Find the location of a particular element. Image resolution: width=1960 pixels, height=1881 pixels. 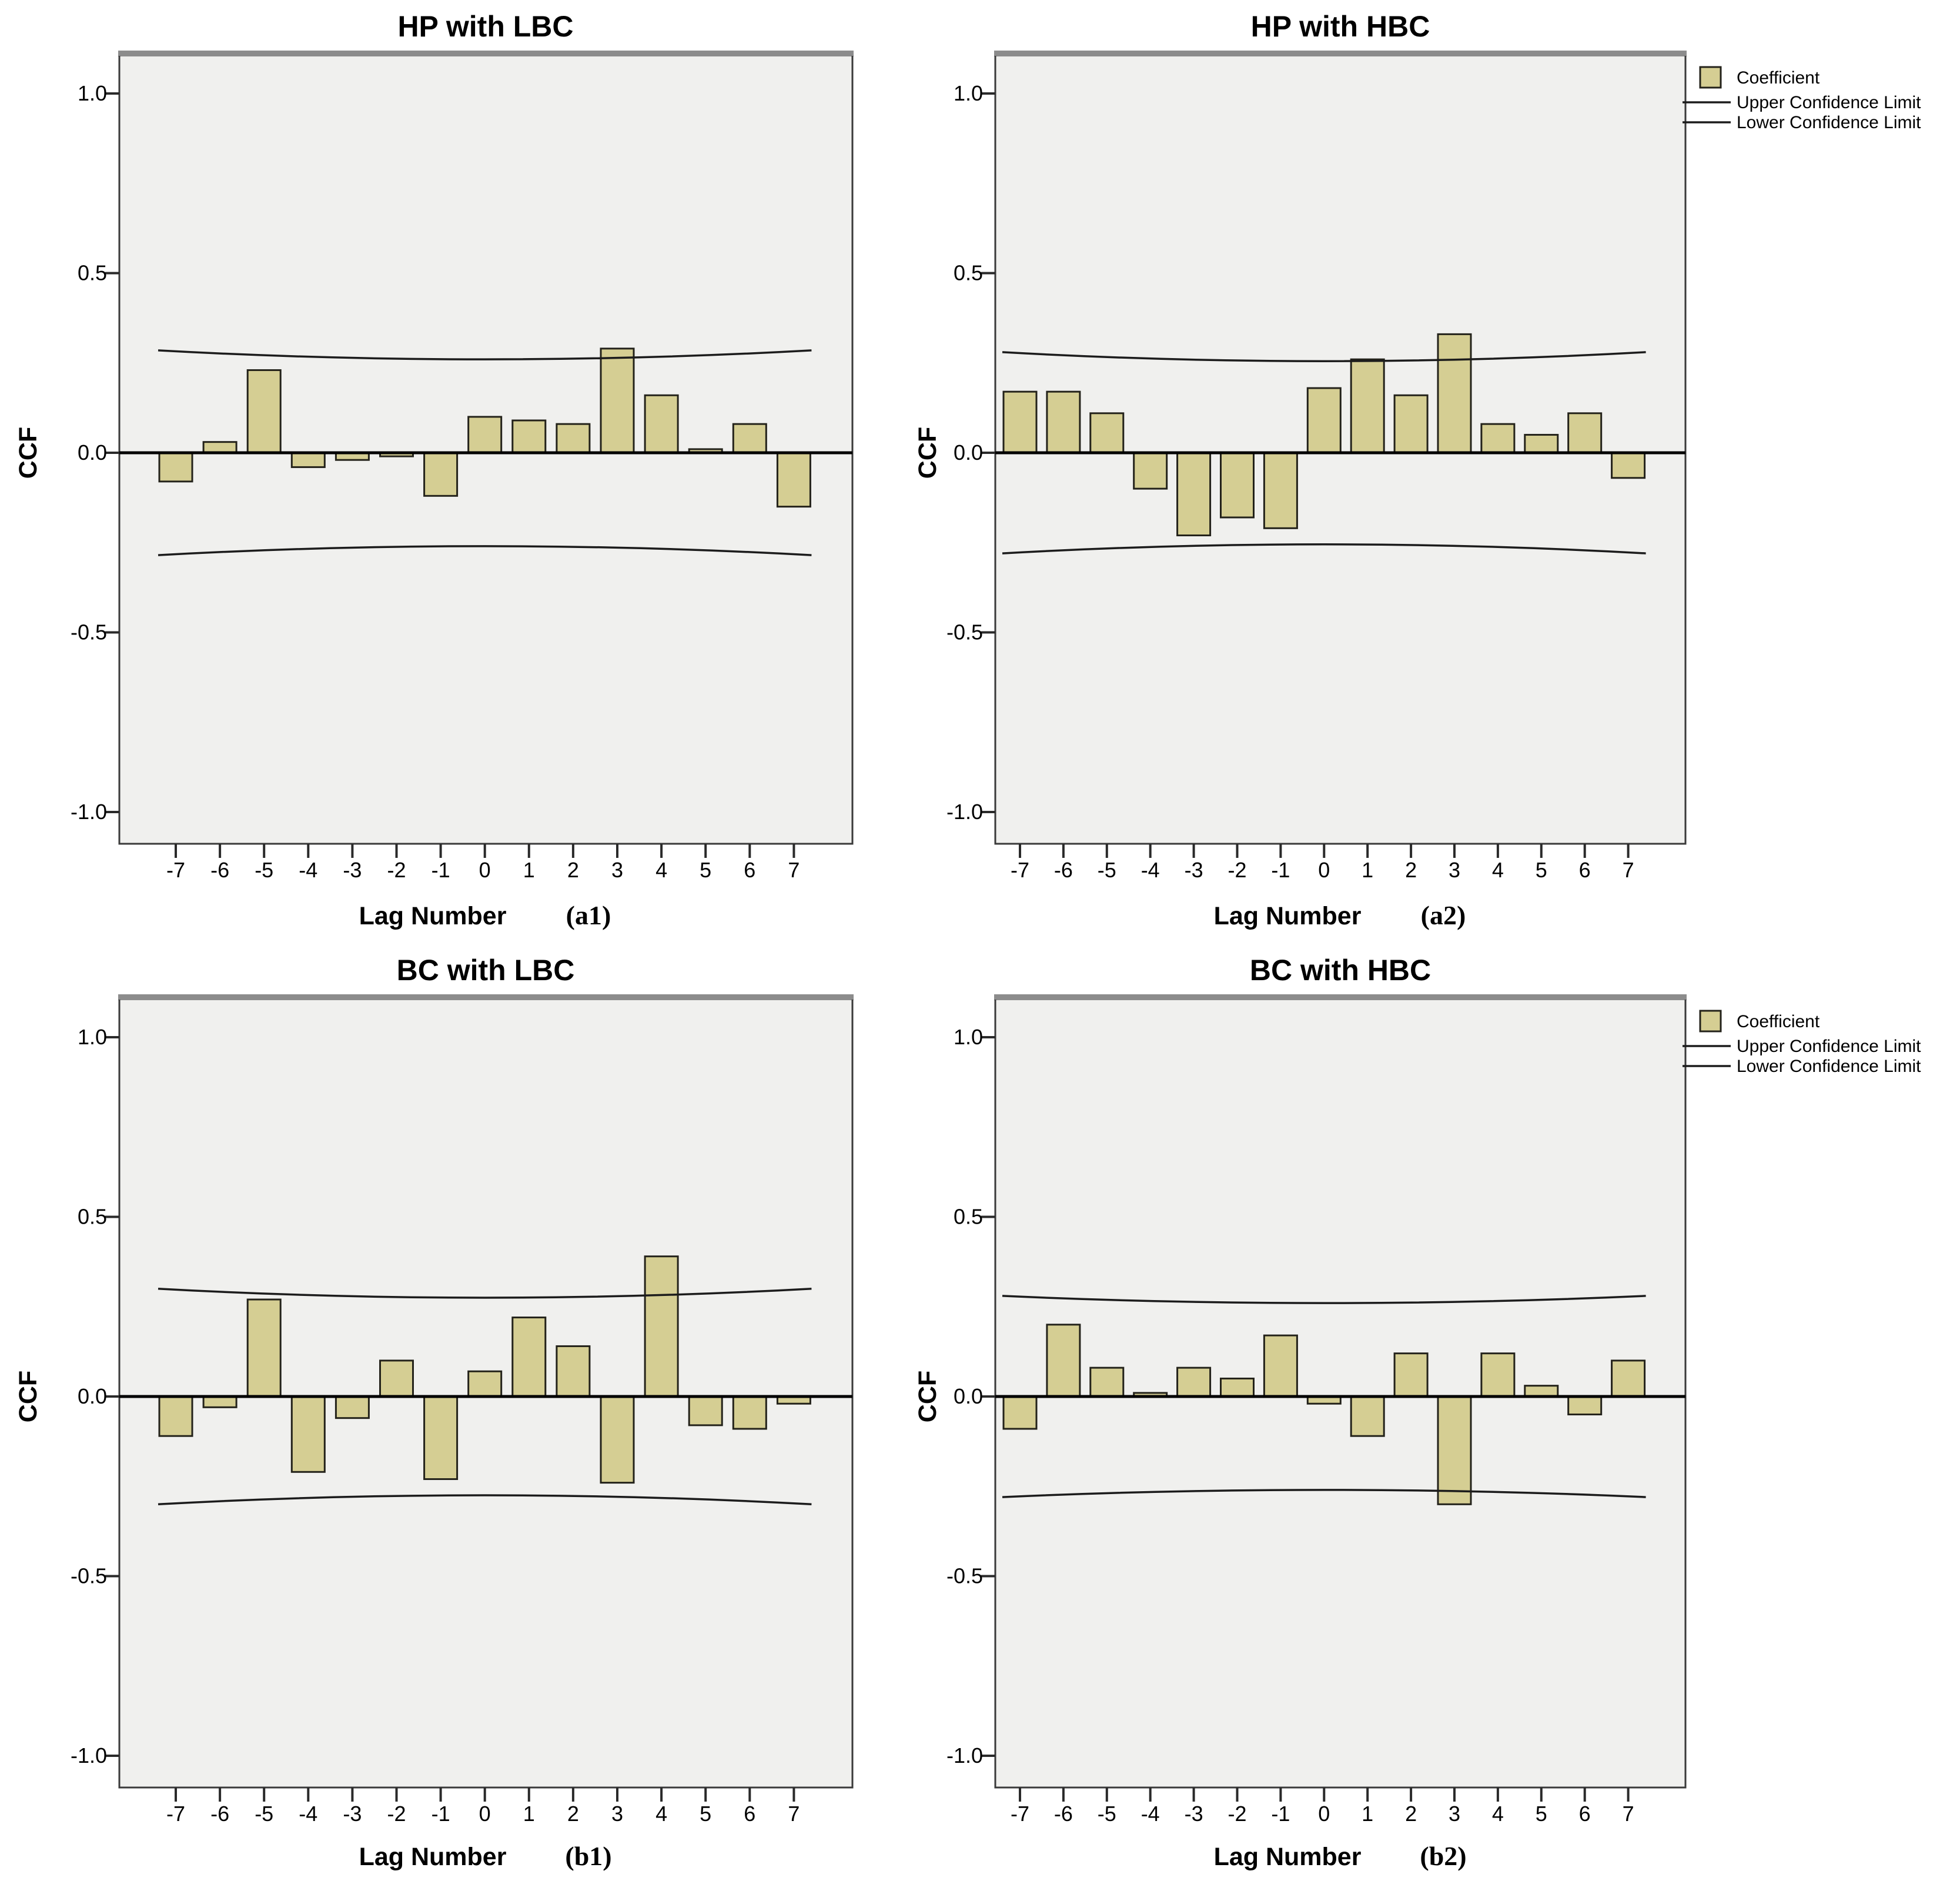

upper-confidence-limit-line is located at coordinates (1324, 356).